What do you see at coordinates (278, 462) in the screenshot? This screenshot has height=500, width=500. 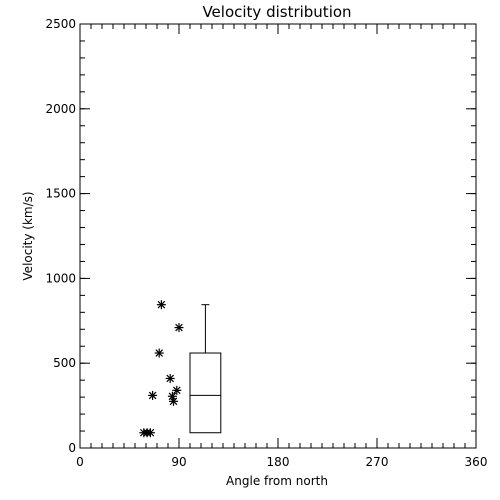 I see `x-tick-label: 180` at bounding box center [278, 462].